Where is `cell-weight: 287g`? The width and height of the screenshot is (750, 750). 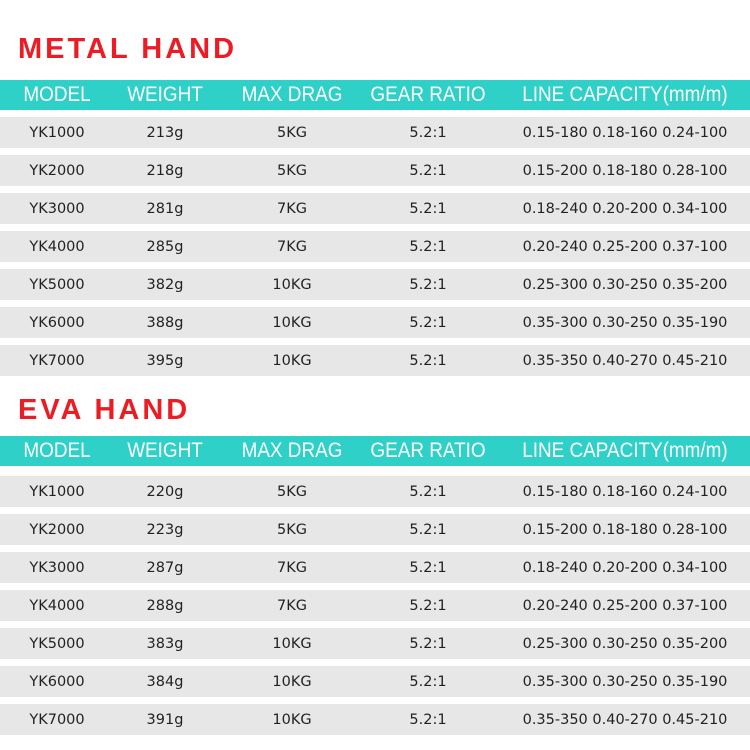 cell-weight: 287g is located at coordinates (165, 567).